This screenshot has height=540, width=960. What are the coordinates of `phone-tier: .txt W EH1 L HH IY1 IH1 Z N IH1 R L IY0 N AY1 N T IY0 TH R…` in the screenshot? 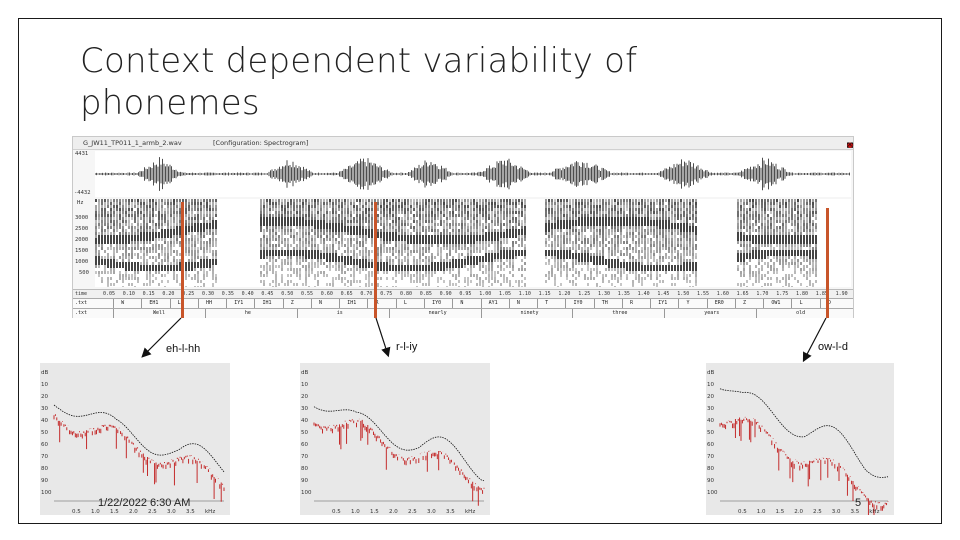 It's located at (463, 303).